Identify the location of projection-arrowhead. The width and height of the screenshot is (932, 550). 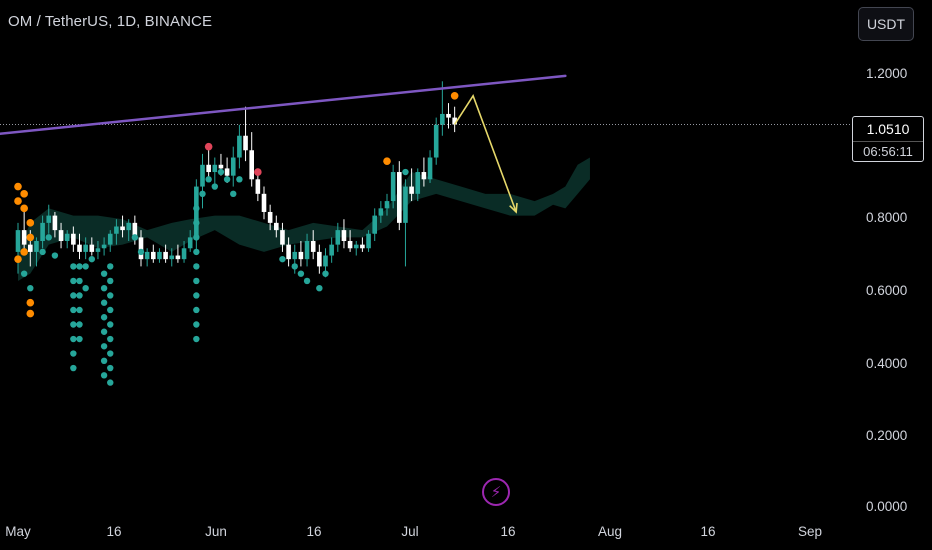
(513, 208).